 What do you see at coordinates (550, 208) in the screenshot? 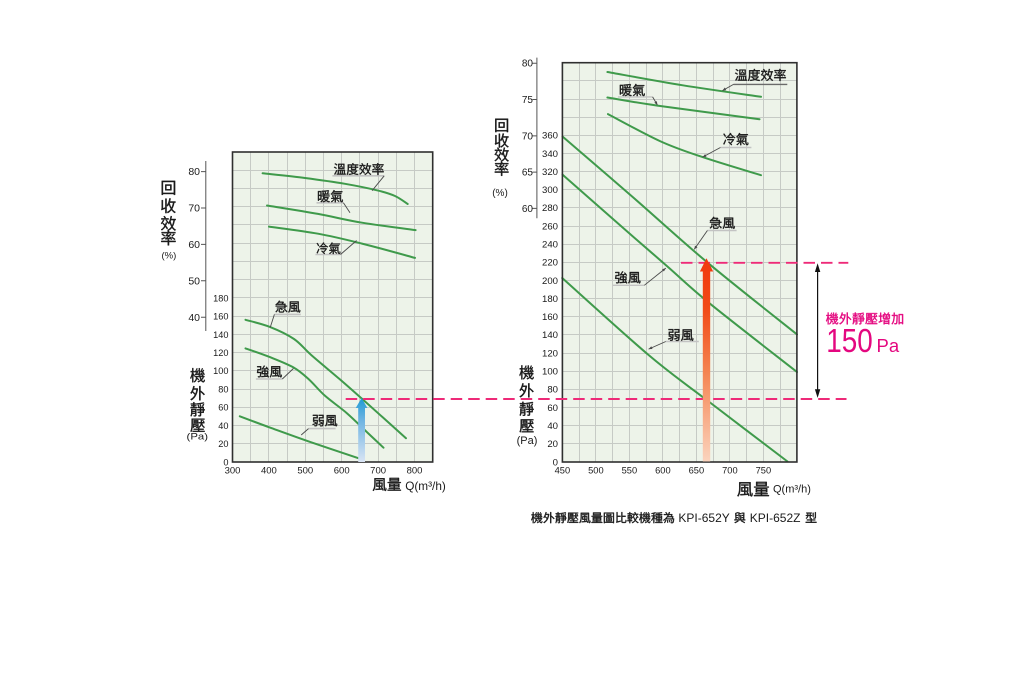
I see `svg-text: 280` at bounding box center [550, 208].